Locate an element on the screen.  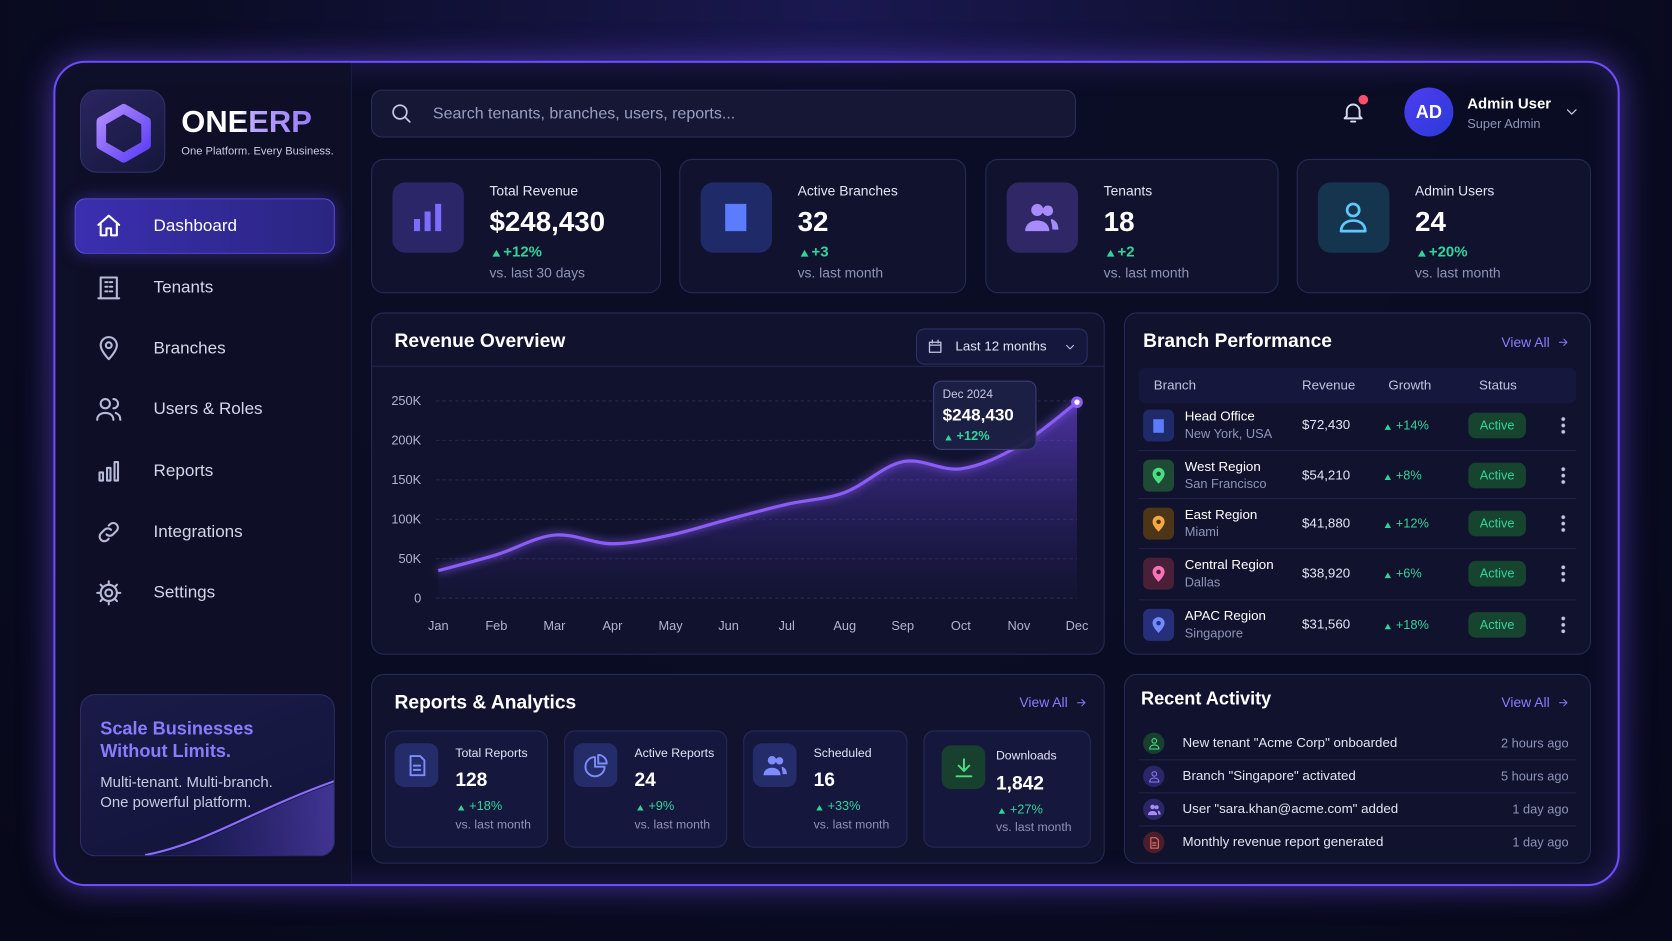
report-value: 1,842 is located at coordinates (1019, 783).